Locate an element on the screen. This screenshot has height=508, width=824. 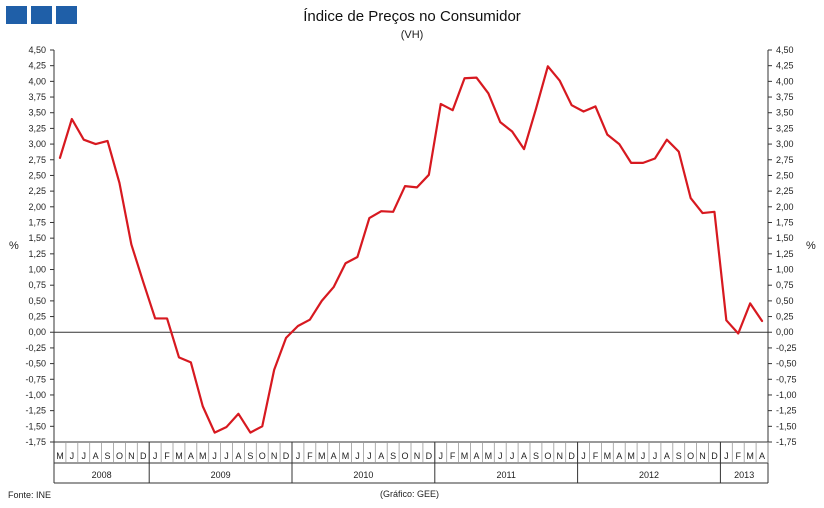
y-tick-label-right: 0,25 is located at coordinates (785, 317).